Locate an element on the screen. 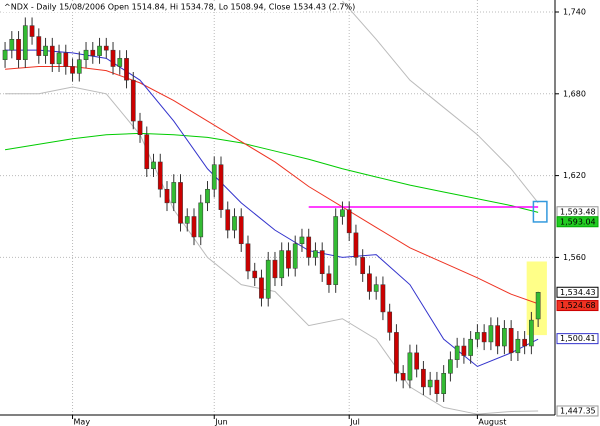  price-label: 1,534.43 is located at coordinates (578, 292).